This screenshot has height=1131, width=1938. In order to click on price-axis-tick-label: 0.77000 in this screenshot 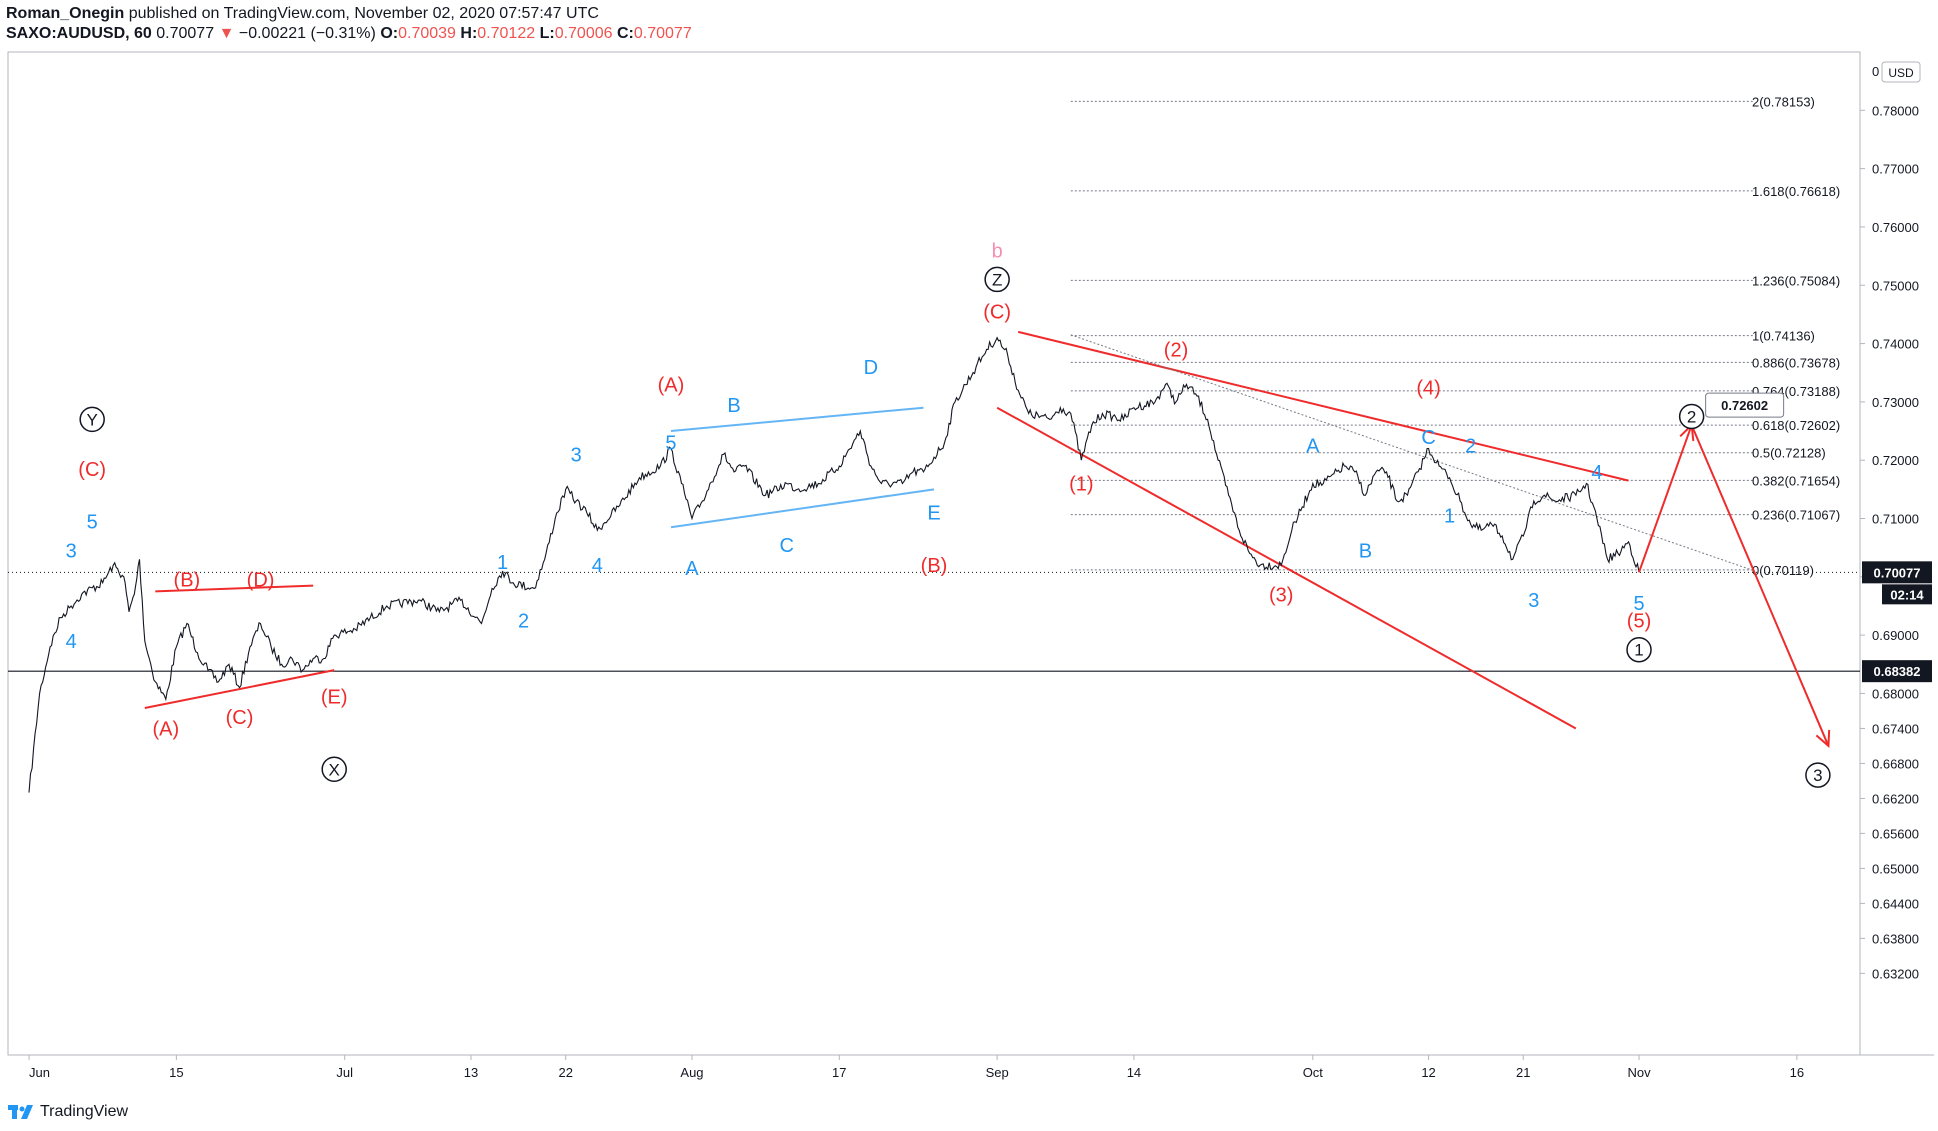, I will do `click(1895, 169)`.